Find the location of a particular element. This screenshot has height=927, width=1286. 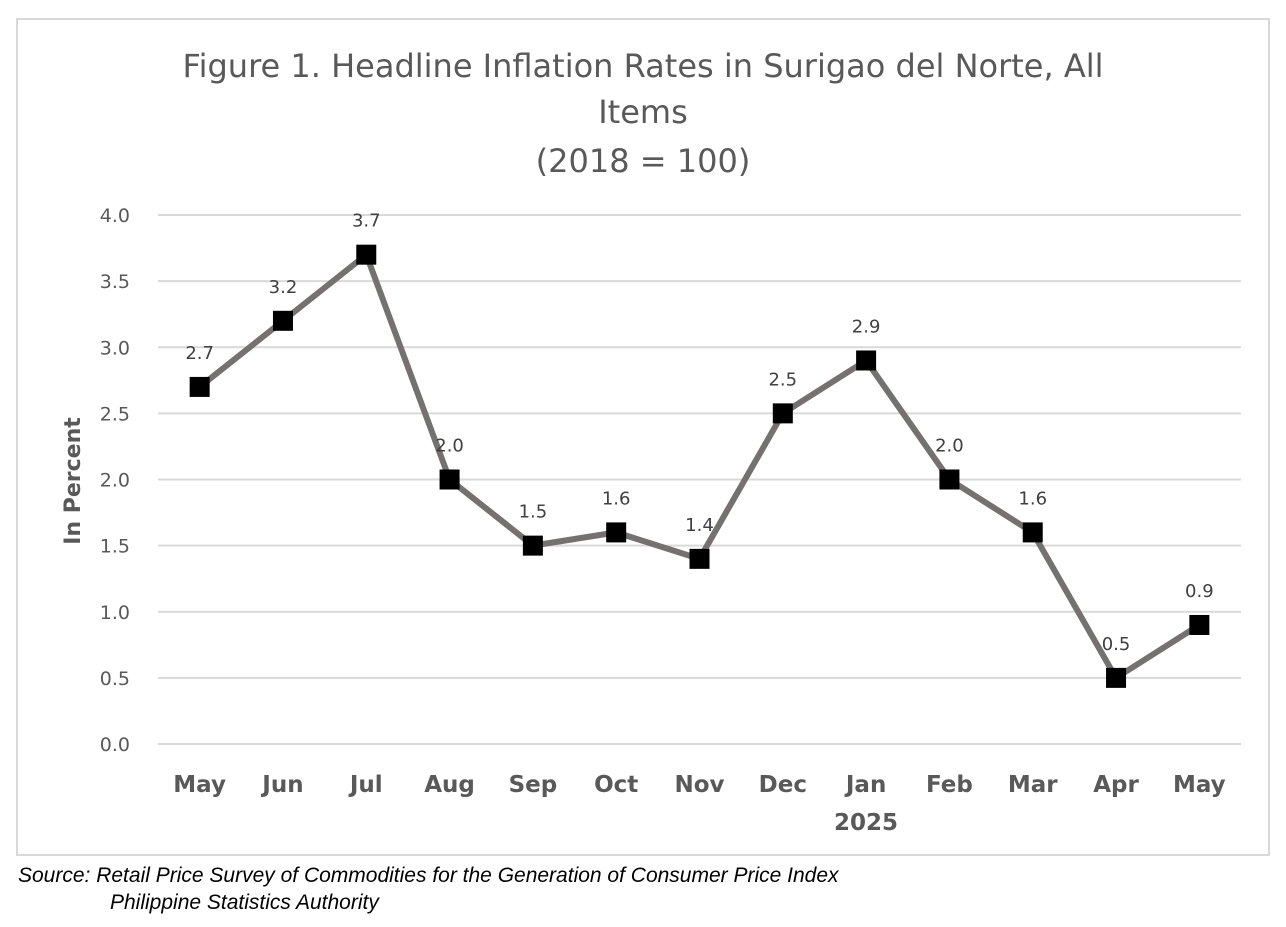

y-tick-label: 3.5 is located at coordinates (115, 282).